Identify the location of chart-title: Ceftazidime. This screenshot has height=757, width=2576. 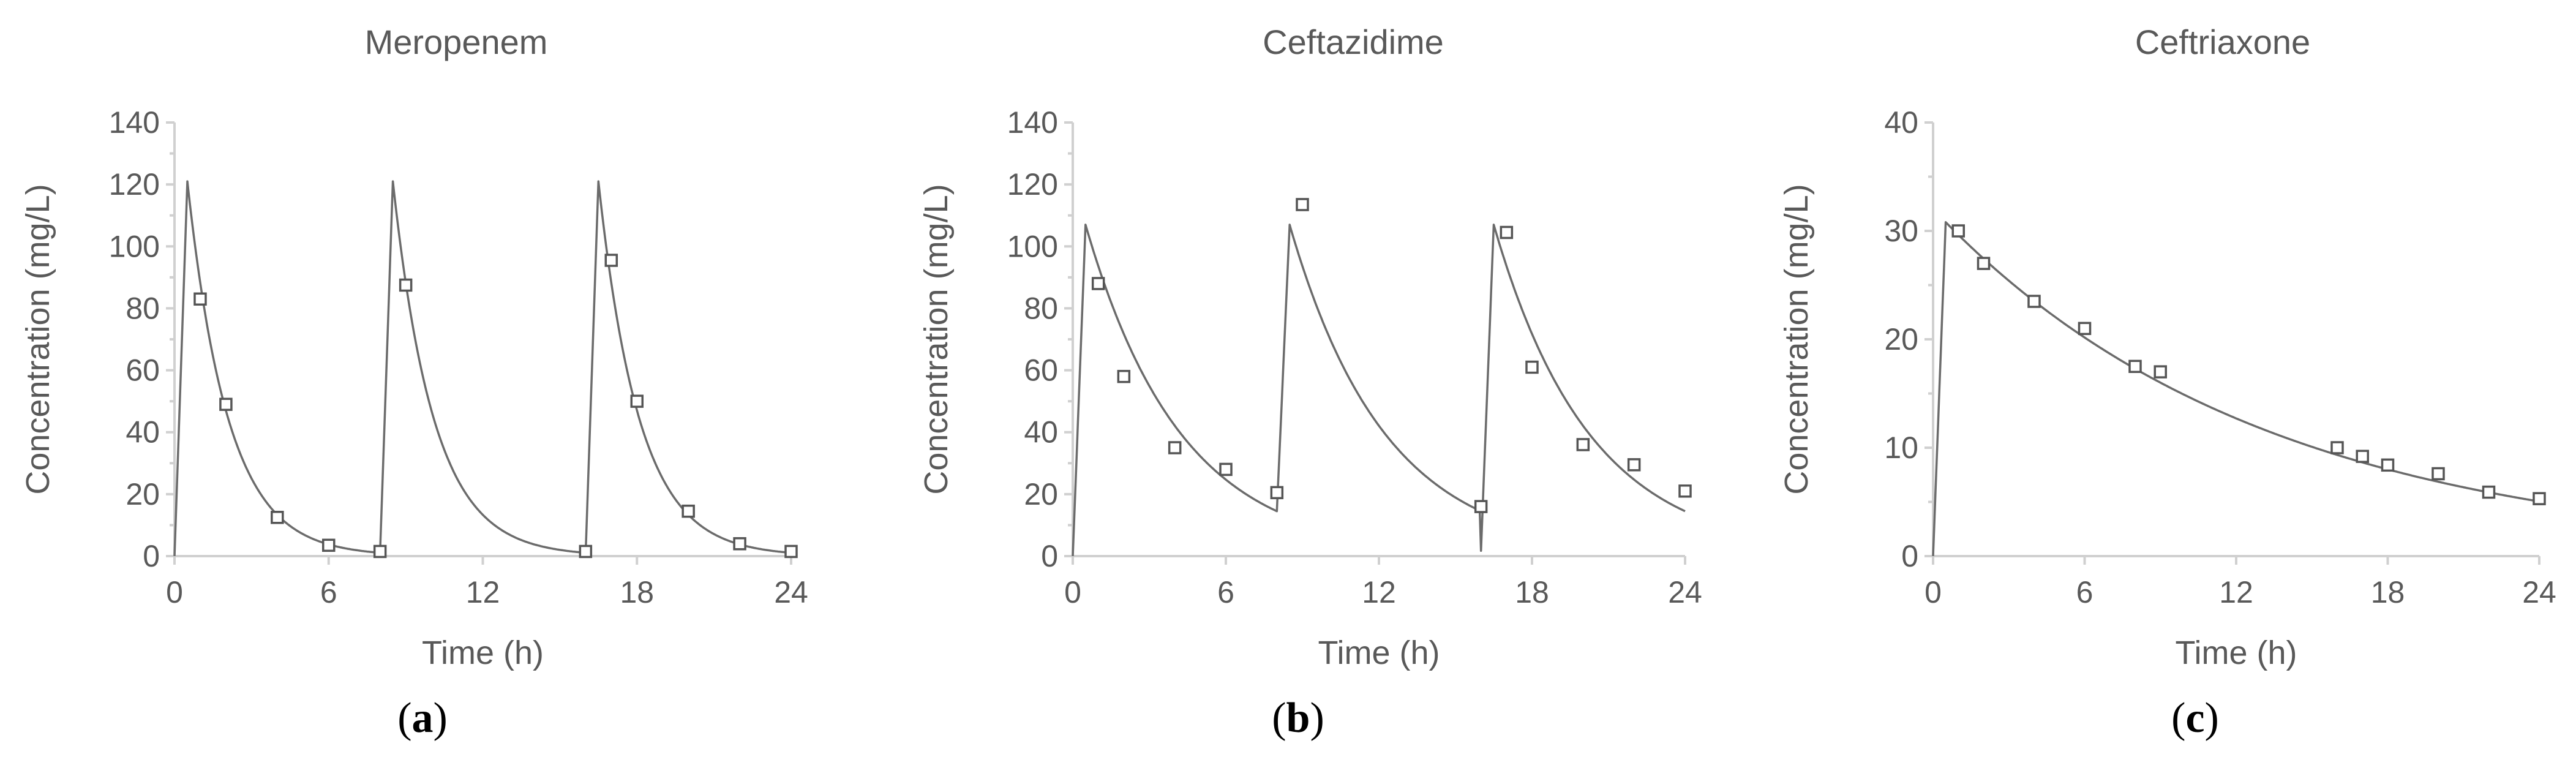
(1353, 42).